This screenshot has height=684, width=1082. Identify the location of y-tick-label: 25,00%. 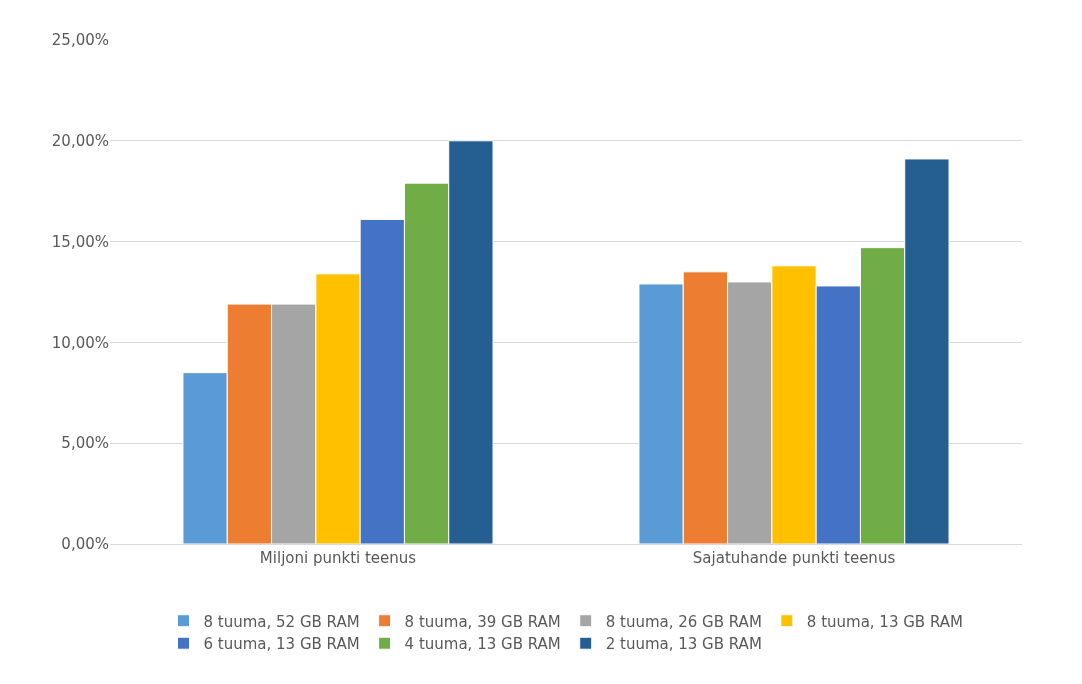
(80, 40).